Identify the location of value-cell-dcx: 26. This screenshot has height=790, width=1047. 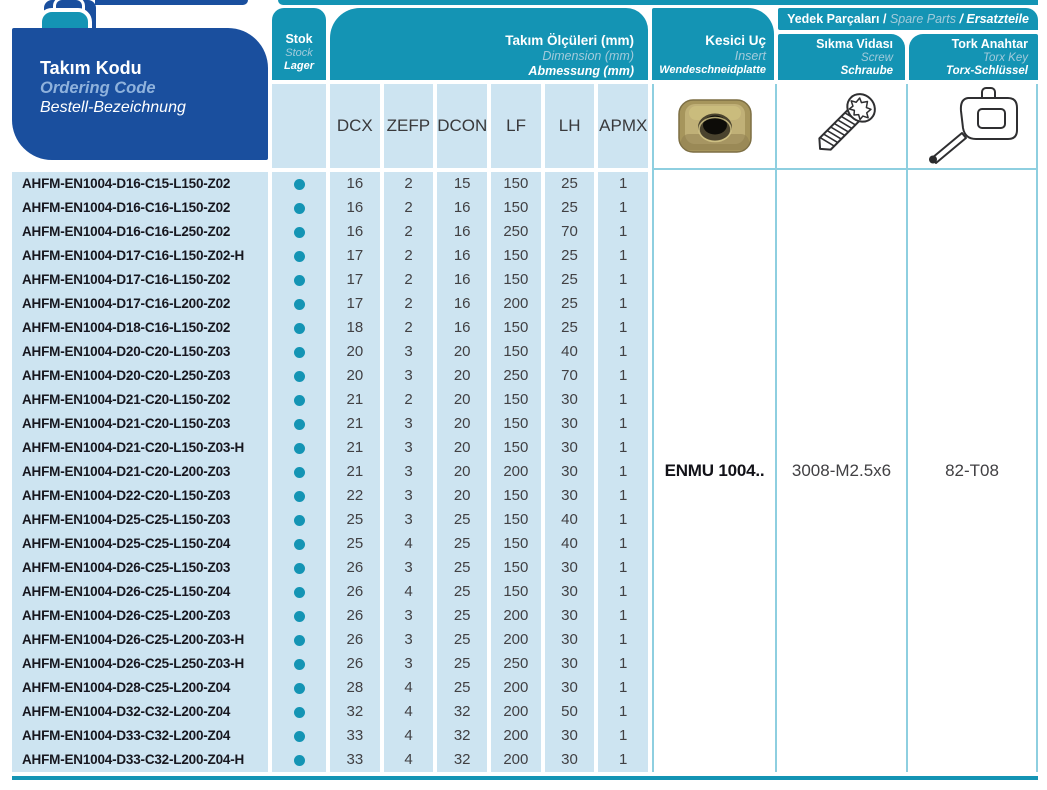
(355, 663).